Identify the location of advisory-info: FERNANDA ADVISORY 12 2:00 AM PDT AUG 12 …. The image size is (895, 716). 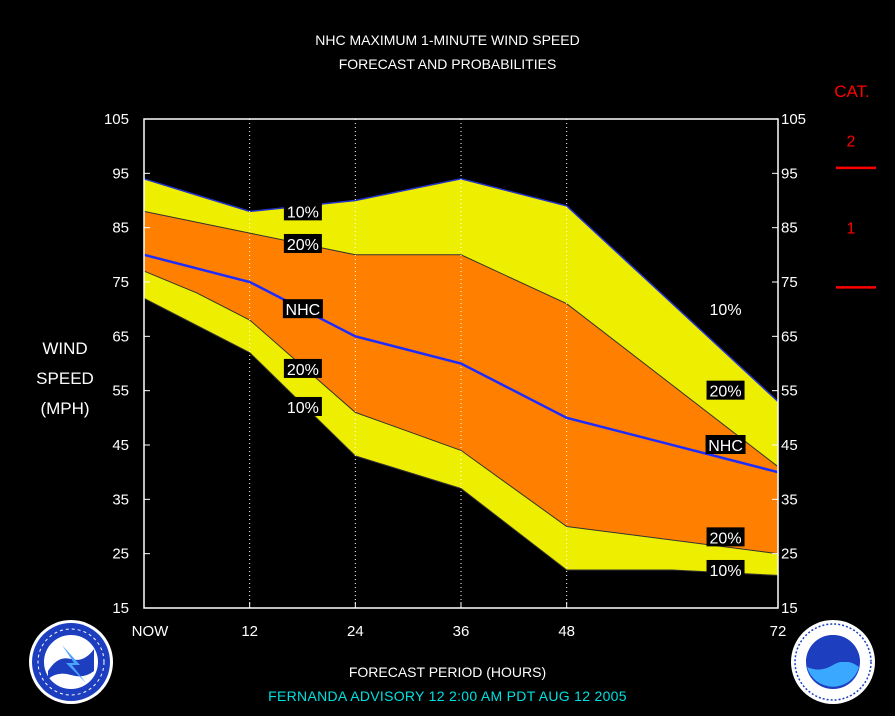
(447, 696).